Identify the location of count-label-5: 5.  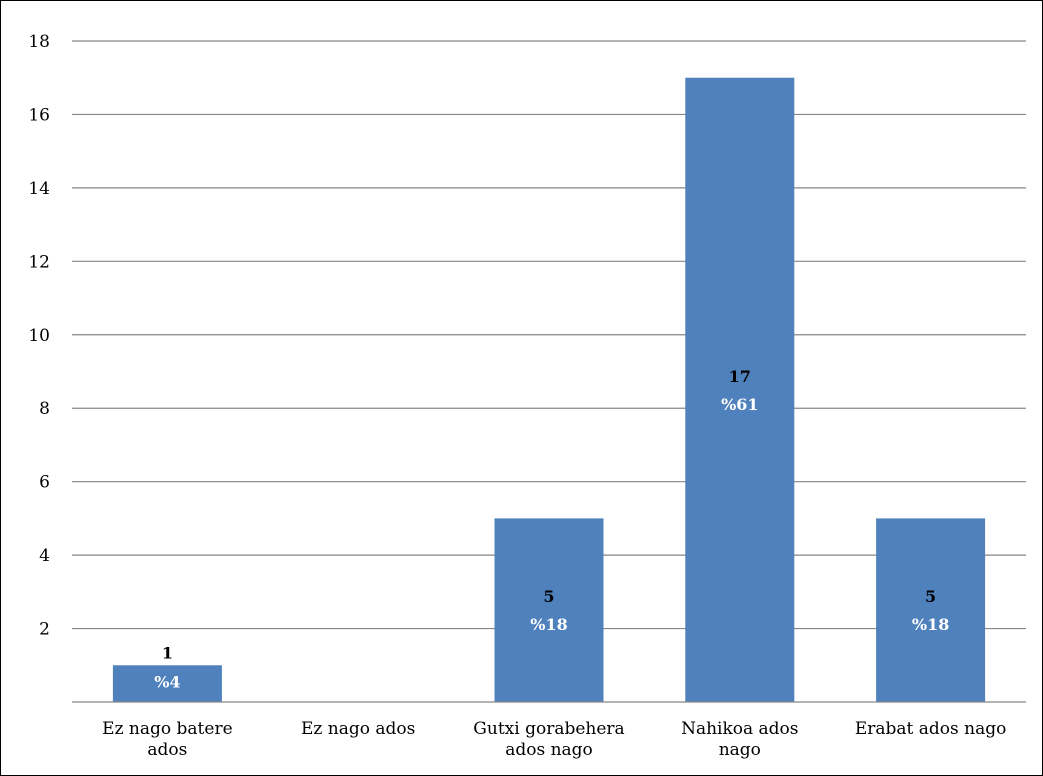
(930, 596).